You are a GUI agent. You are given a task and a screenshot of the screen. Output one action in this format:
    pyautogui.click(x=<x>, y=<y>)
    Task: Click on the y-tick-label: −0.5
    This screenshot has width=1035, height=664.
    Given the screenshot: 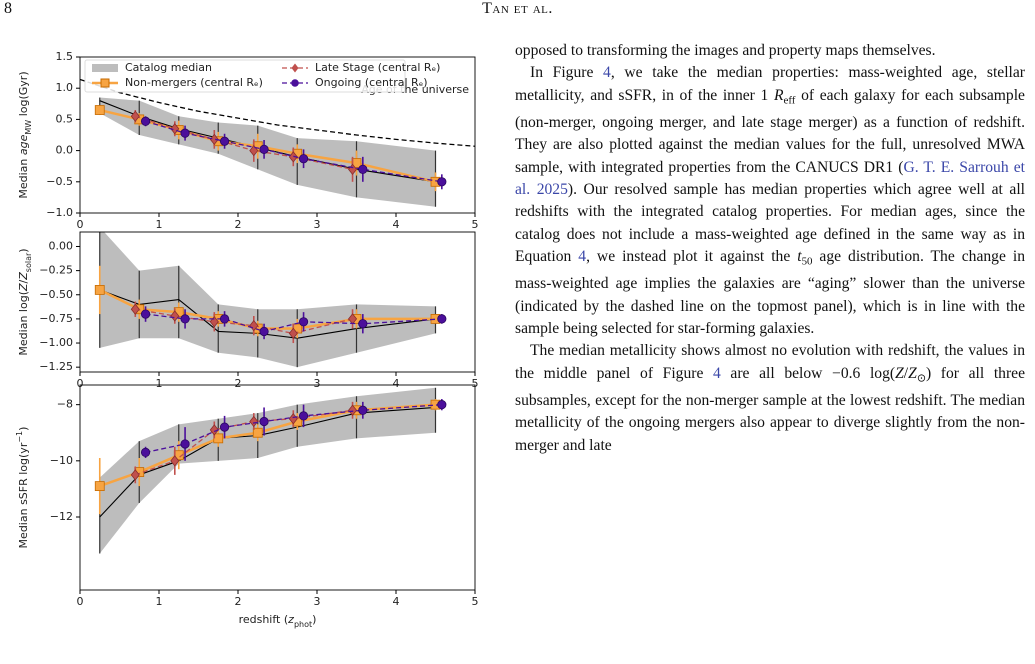 What is the action you would take?
    pyautogui.click(x=59, y=181)
    